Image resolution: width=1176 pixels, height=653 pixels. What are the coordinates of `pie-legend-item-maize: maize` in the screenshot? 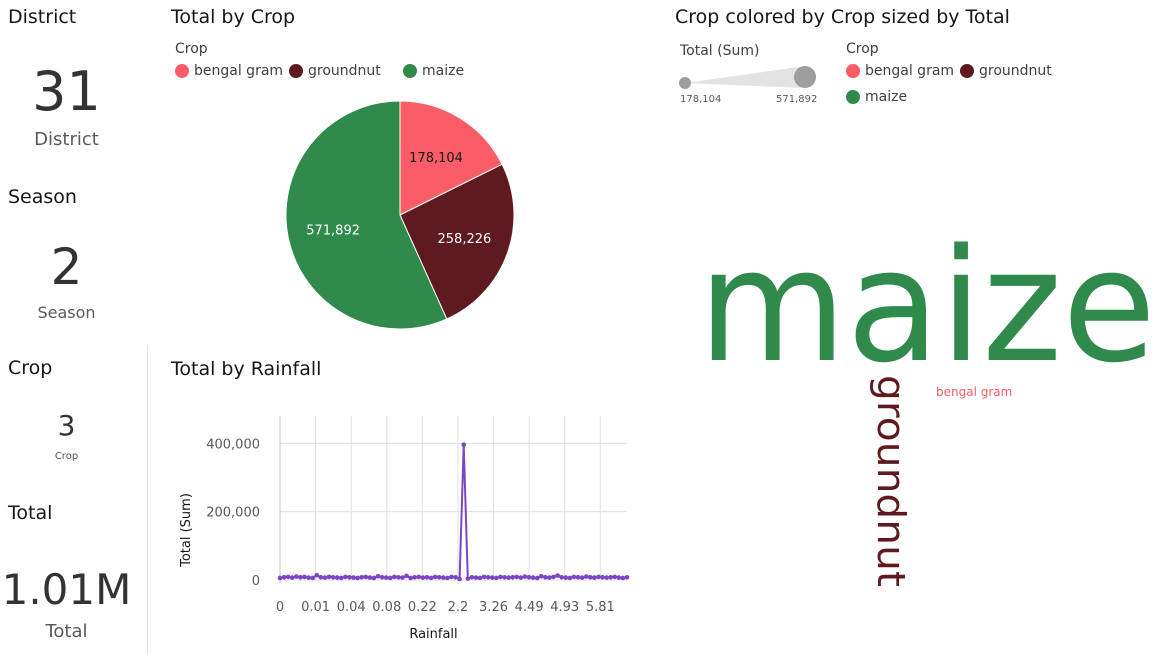 It's located at (433, 71).